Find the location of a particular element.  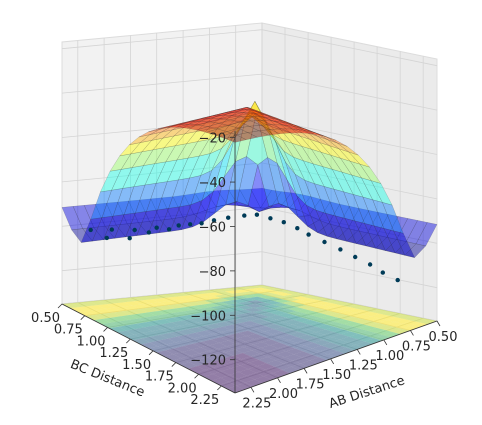

bc-tick-label: 0.75 is located at coordinates (68, 330).